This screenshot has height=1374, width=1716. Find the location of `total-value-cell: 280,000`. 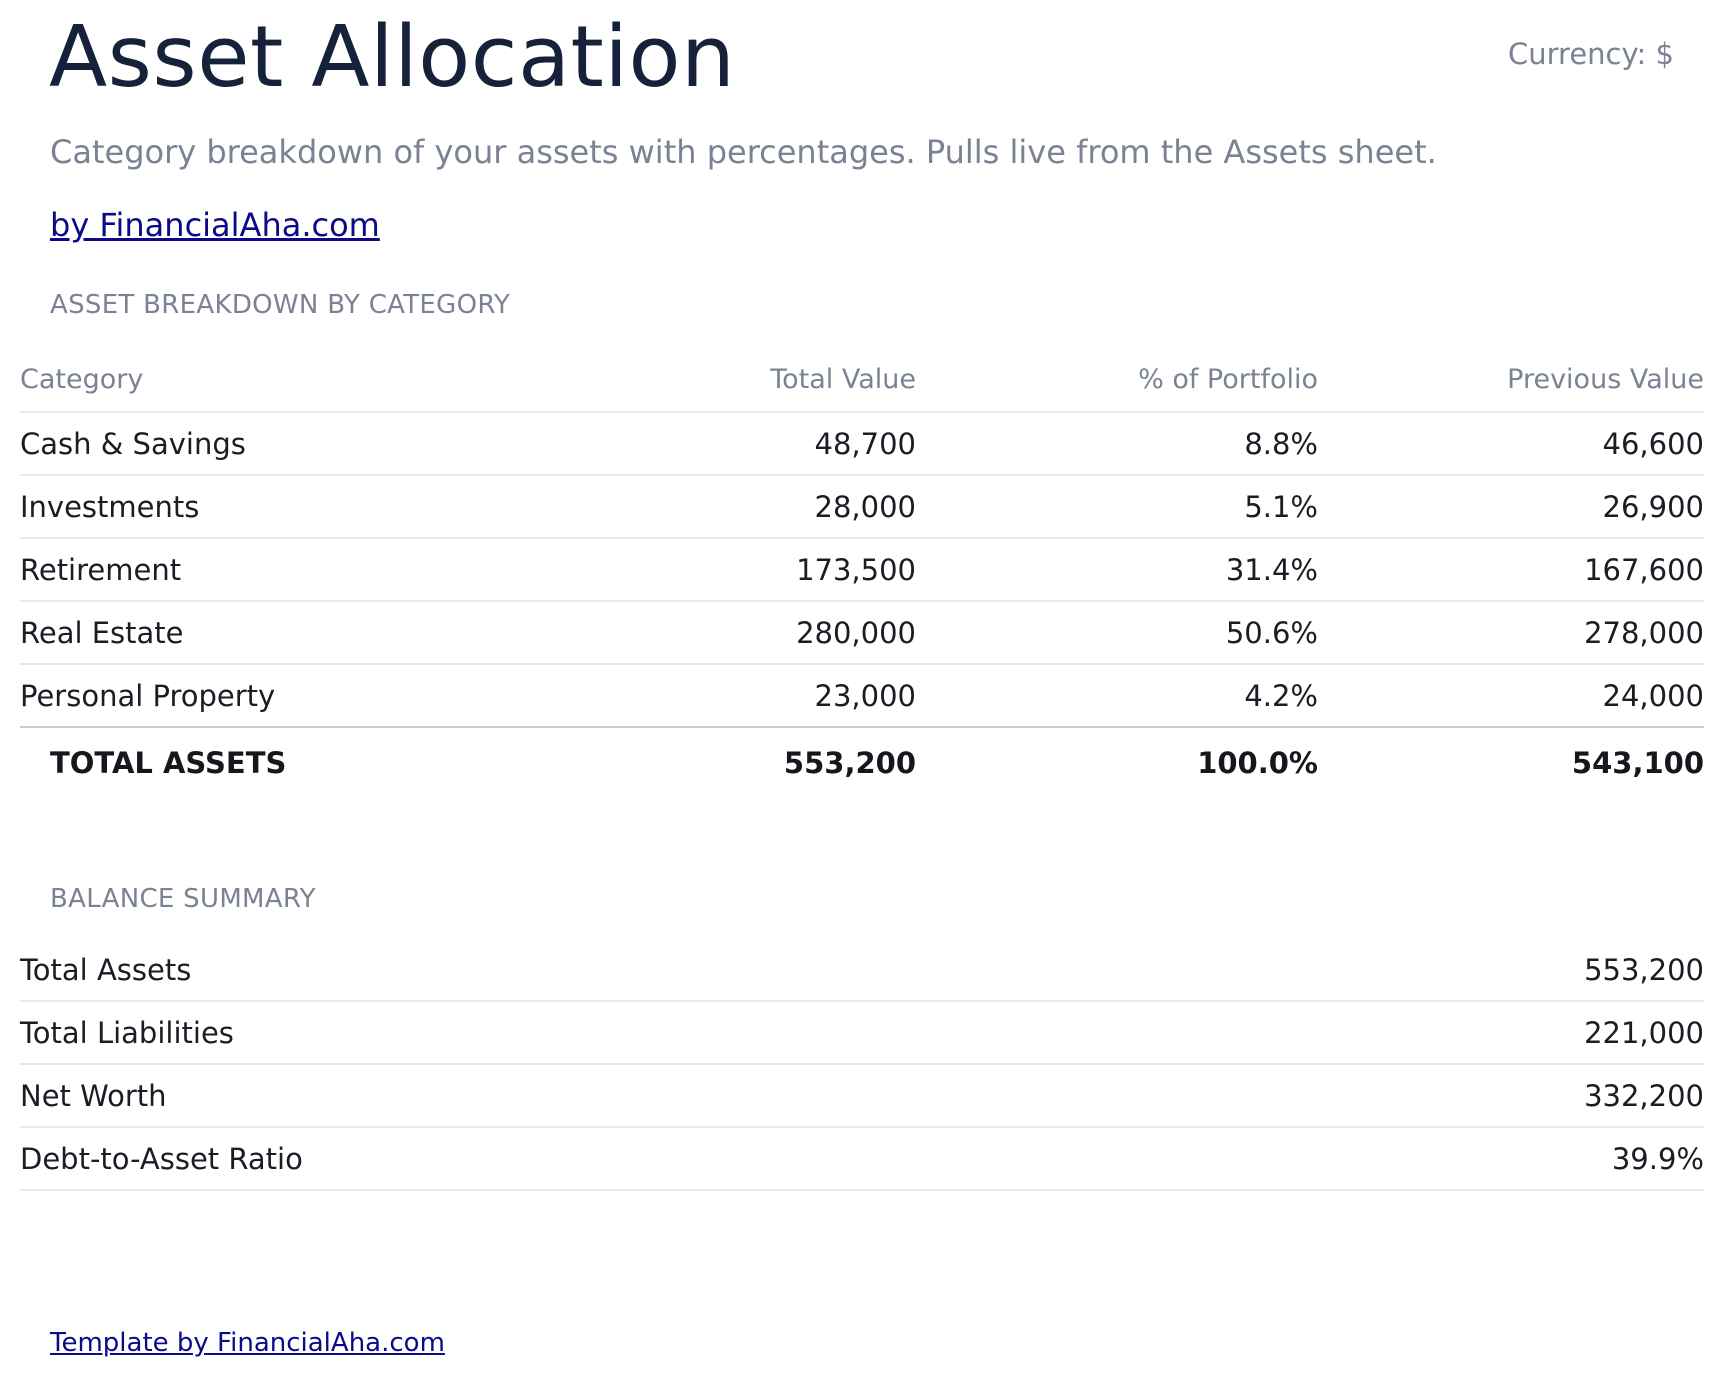

total-value-cell: 280,000 is located at coordinates (741, 633).